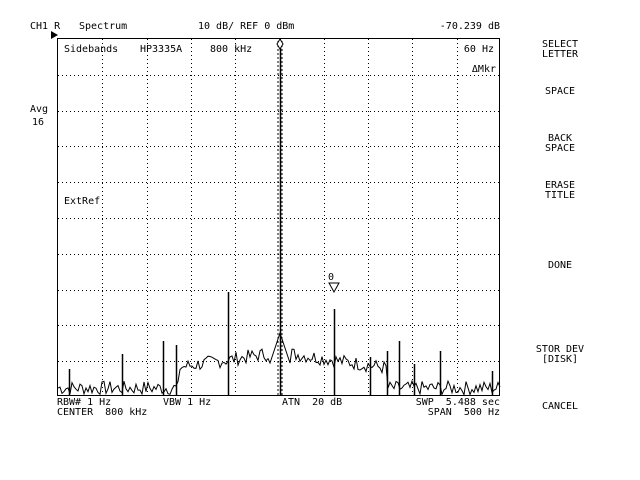 This screenshot has height=480, width=640. I want to click on vbw-label: VBW 1 Hz, so click(187, 402).